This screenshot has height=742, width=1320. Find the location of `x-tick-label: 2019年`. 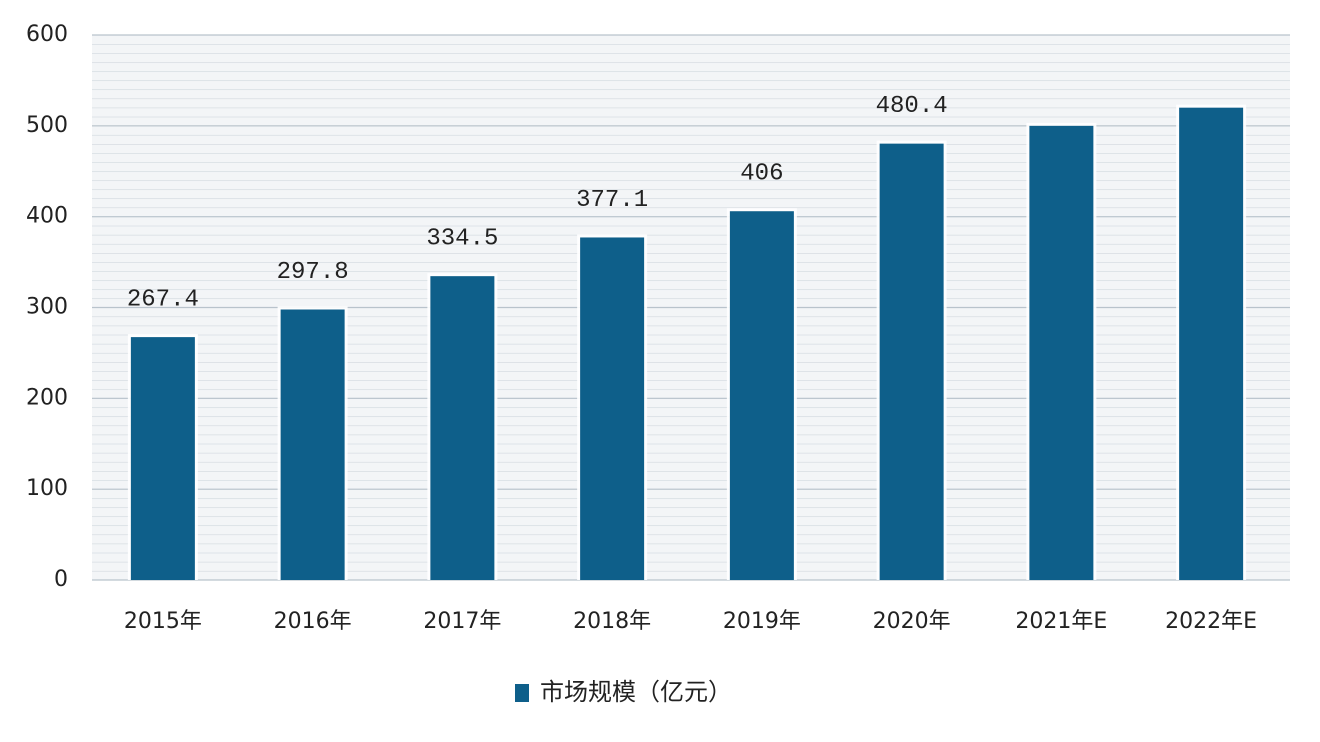

x-tick-label: 2019年 is located at coordinates (762, 621).